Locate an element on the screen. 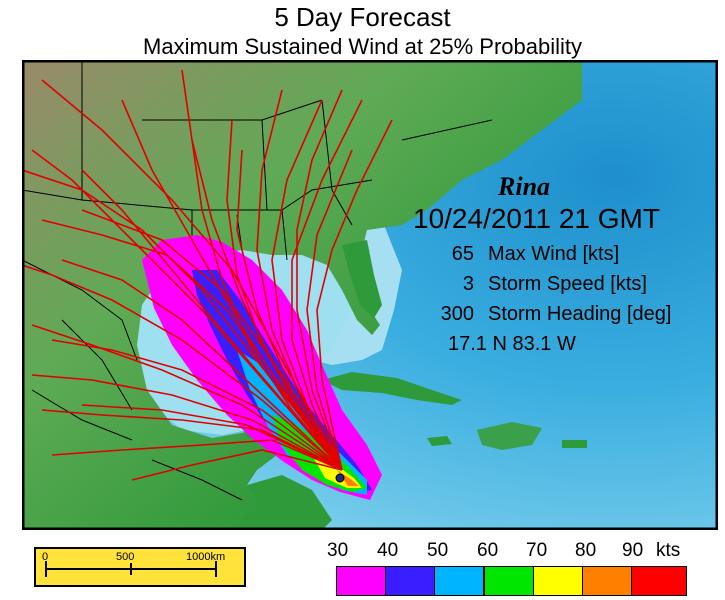  scale-label-500: 500 is located at coordinates (125, 557).